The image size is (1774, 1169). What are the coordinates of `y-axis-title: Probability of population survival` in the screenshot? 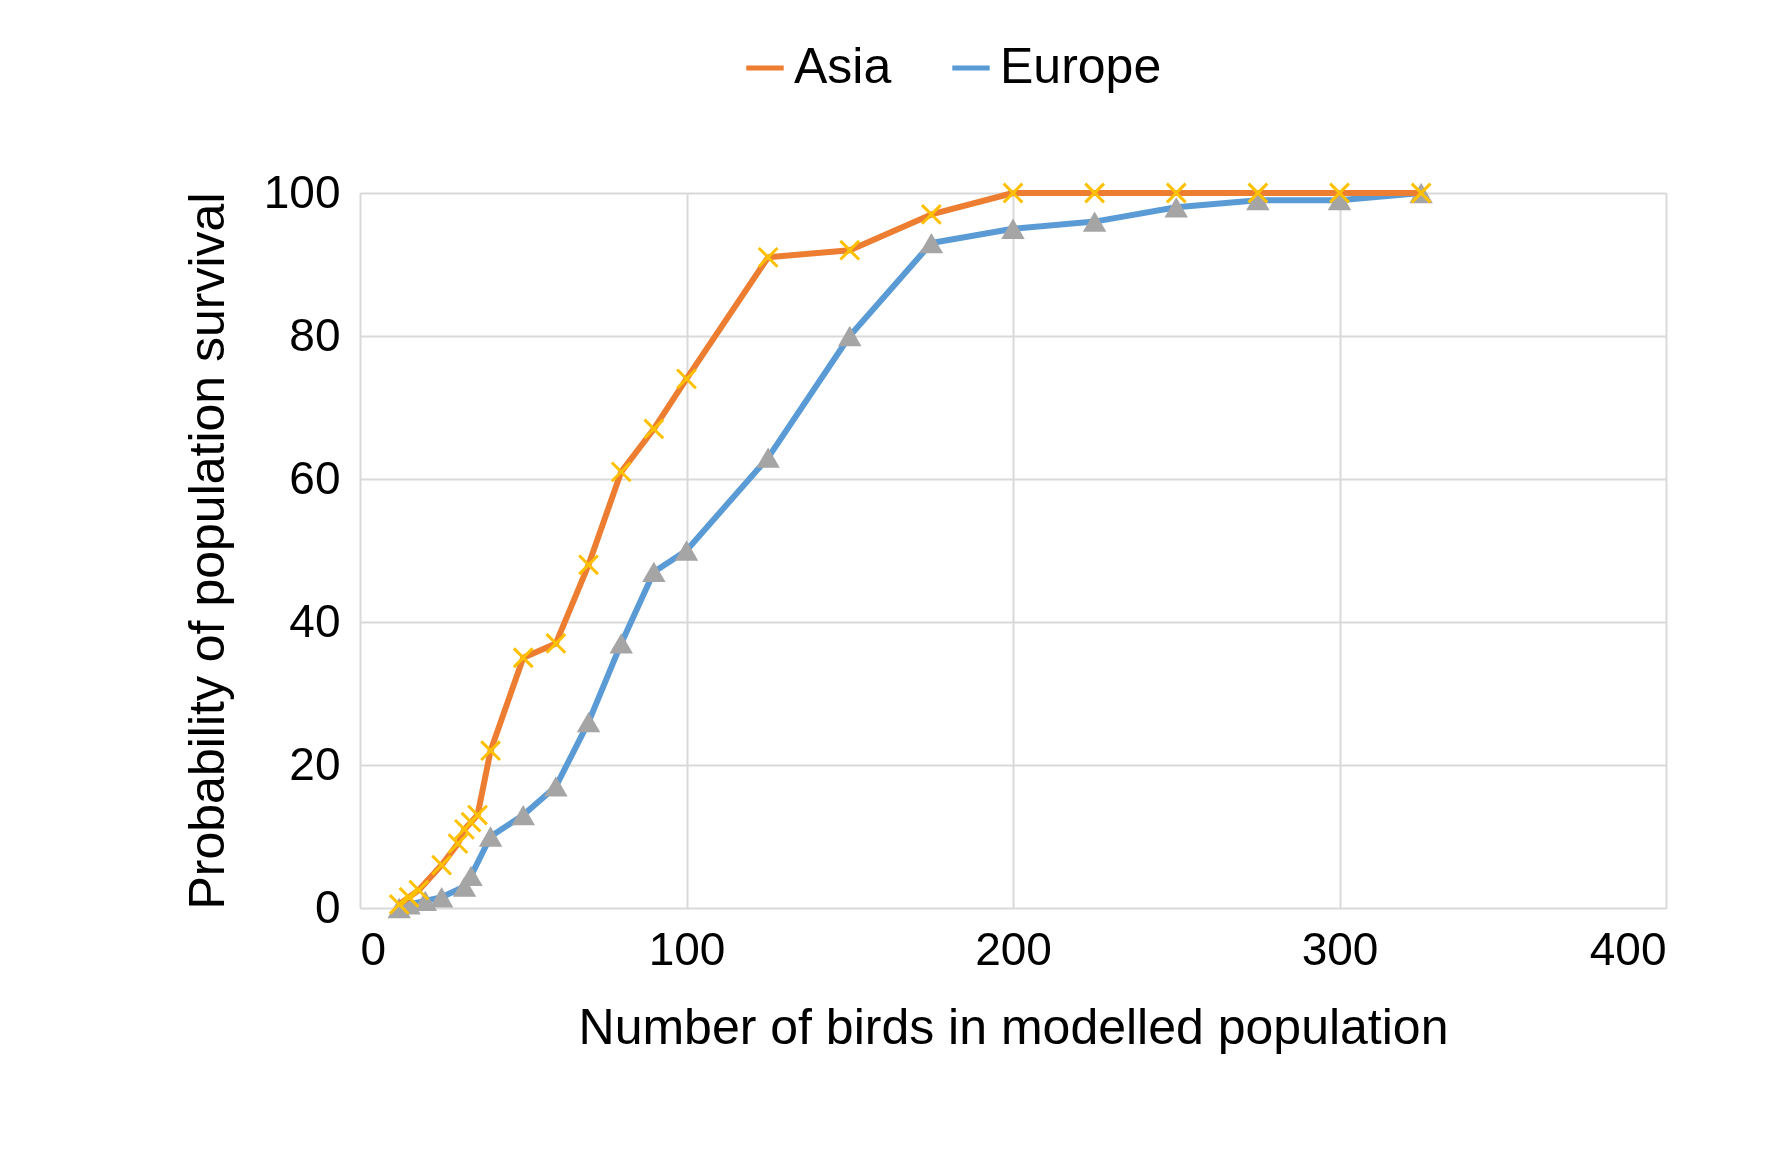 It's located at (206, 551).